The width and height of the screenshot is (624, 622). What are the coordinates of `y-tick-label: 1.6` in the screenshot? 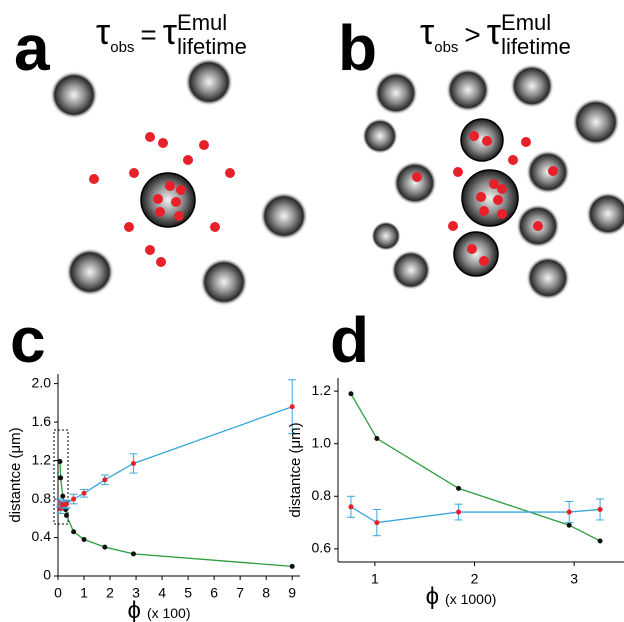 It's located at (42, 421).